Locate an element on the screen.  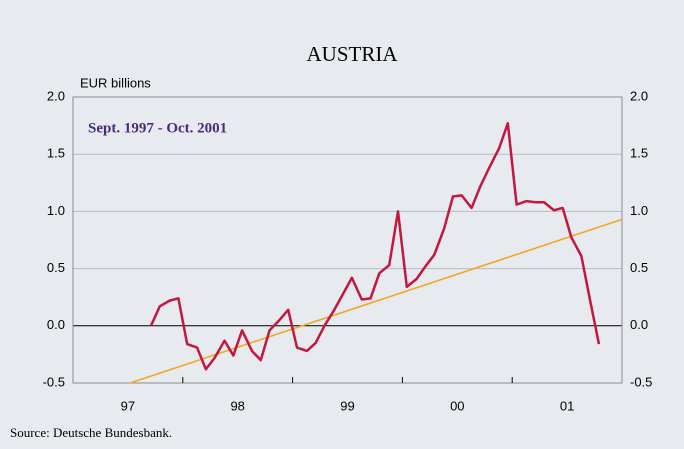
y2-tick-label: 1.0 is located at coordinates (639, 210).